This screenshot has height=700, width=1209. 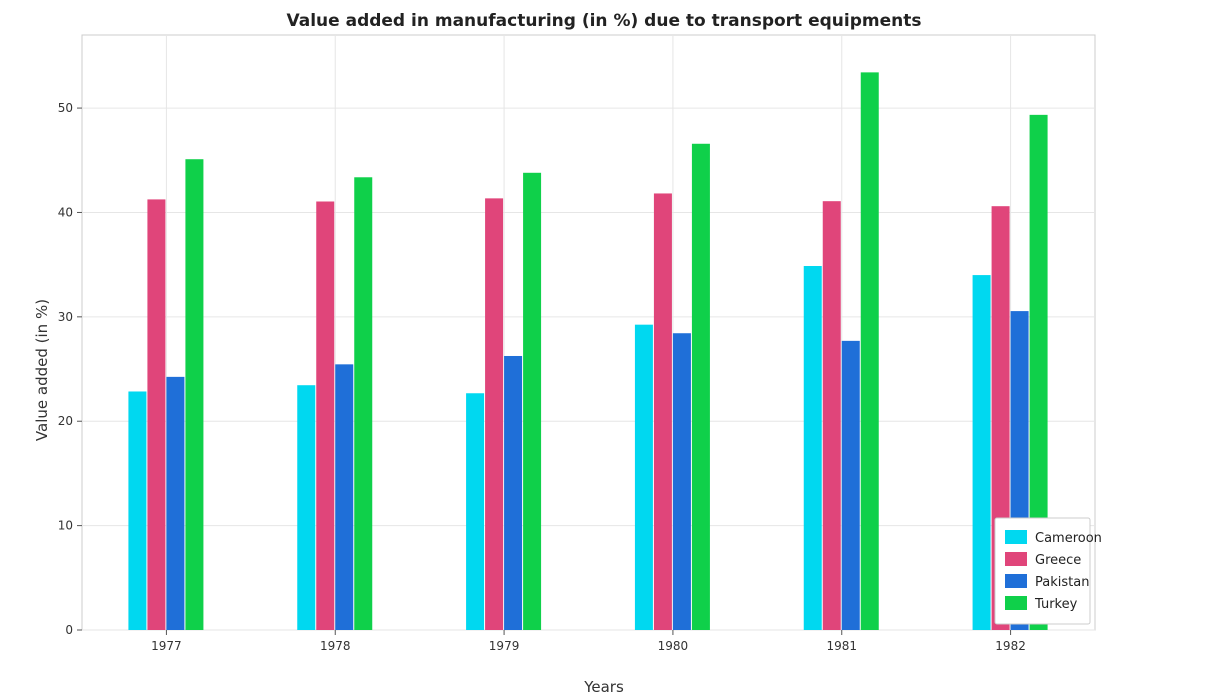 What do you see at coordinates (513, 492) in the screenshot?
I see `bar-pakistan-1979` at bounding box center [513, 492].